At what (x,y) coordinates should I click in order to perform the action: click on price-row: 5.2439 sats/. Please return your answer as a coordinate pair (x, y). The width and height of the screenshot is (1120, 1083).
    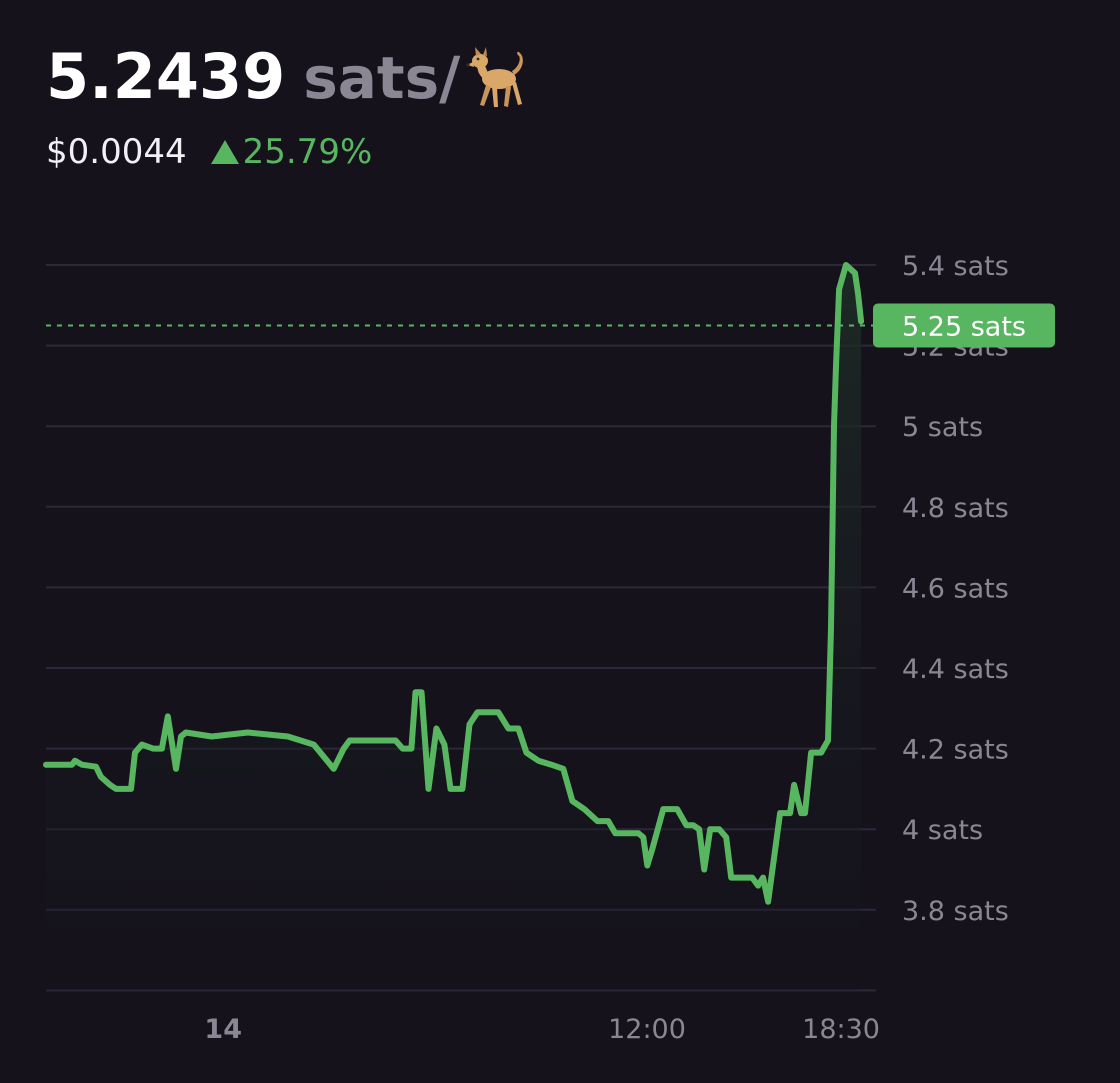
    Looking at the image, I should click on (291, 82).